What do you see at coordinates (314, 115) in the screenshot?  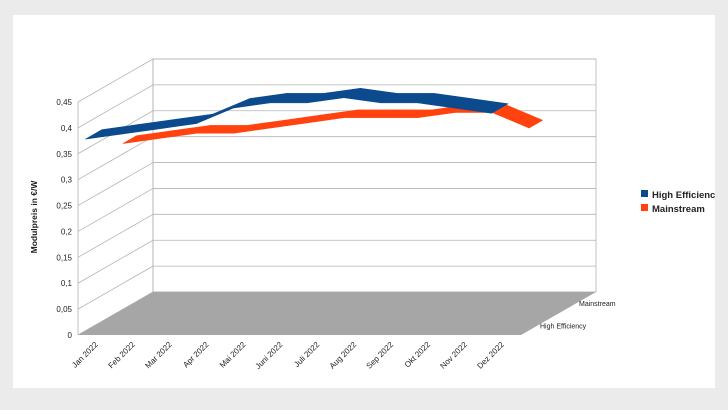 I see `series-ribbons` at bounding box center [314, 115].